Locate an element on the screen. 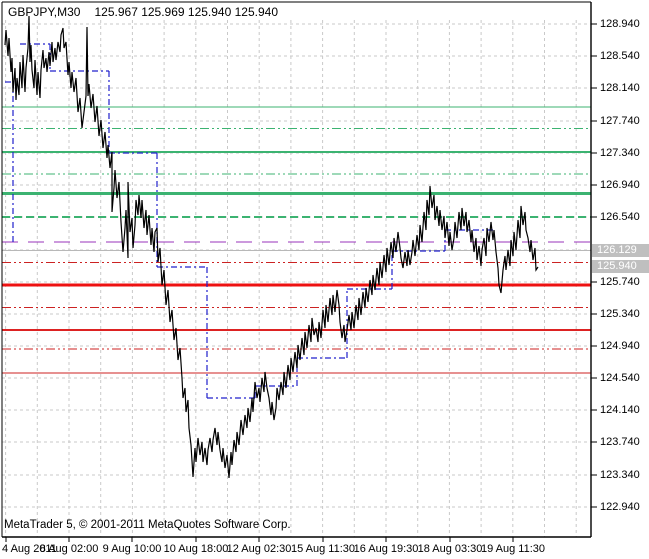  price-axis-label: 126.540 is located at coordinates (620, 217).